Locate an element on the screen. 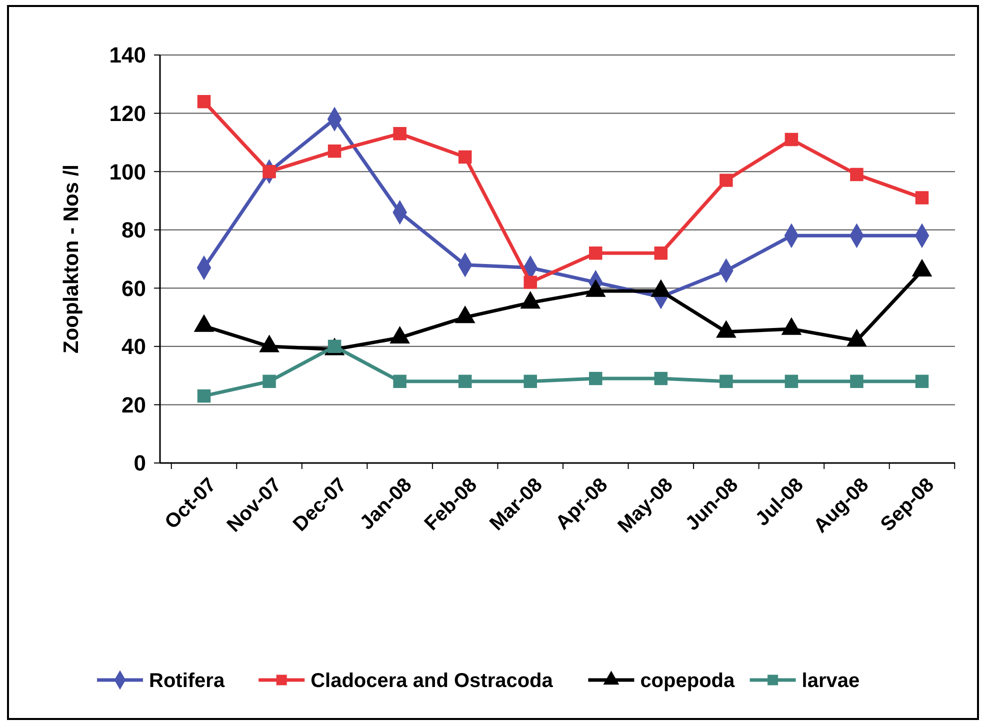 The width and height of the screenshot is (986, 725). legend-label: Rotifera is located at coordinates (187, 681).